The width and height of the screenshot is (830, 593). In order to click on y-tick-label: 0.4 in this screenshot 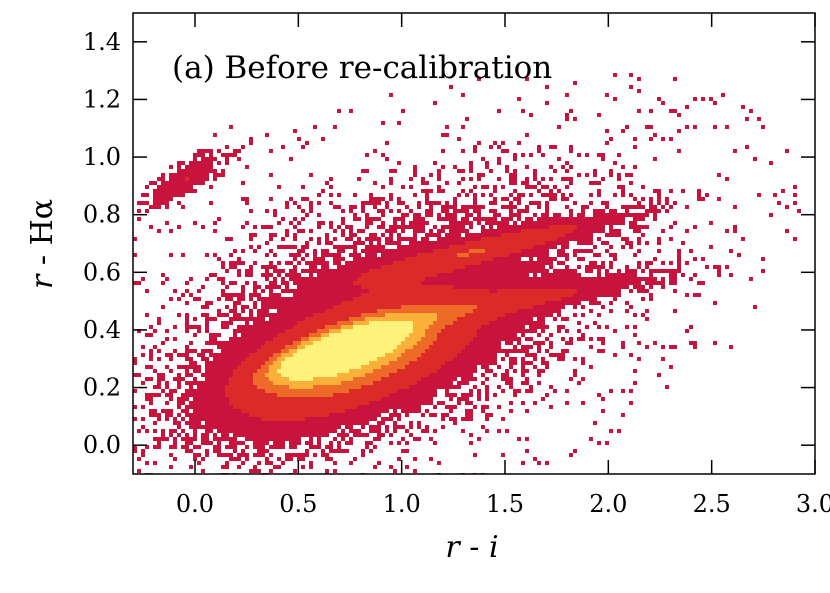, I will do `click(102, 330)`.